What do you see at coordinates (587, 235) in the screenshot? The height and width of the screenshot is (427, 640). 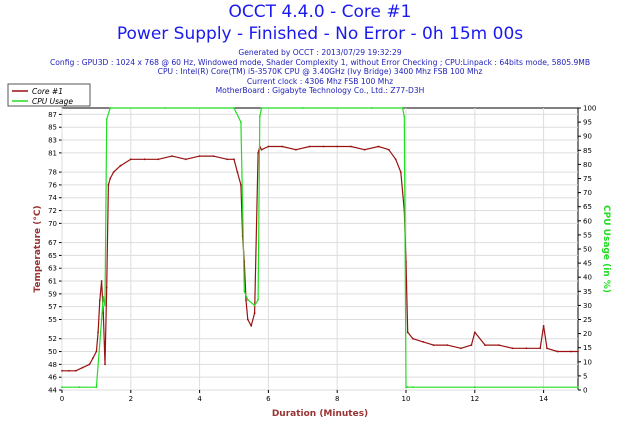 I see `y2-tick-label: 55` at bounding box center [587, 235].